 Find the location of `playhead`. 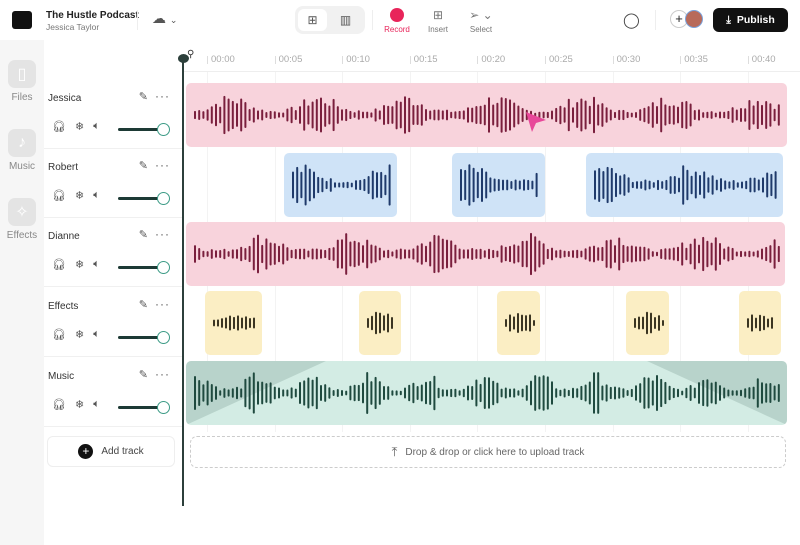

playhead is located at coordinates (183, 282).